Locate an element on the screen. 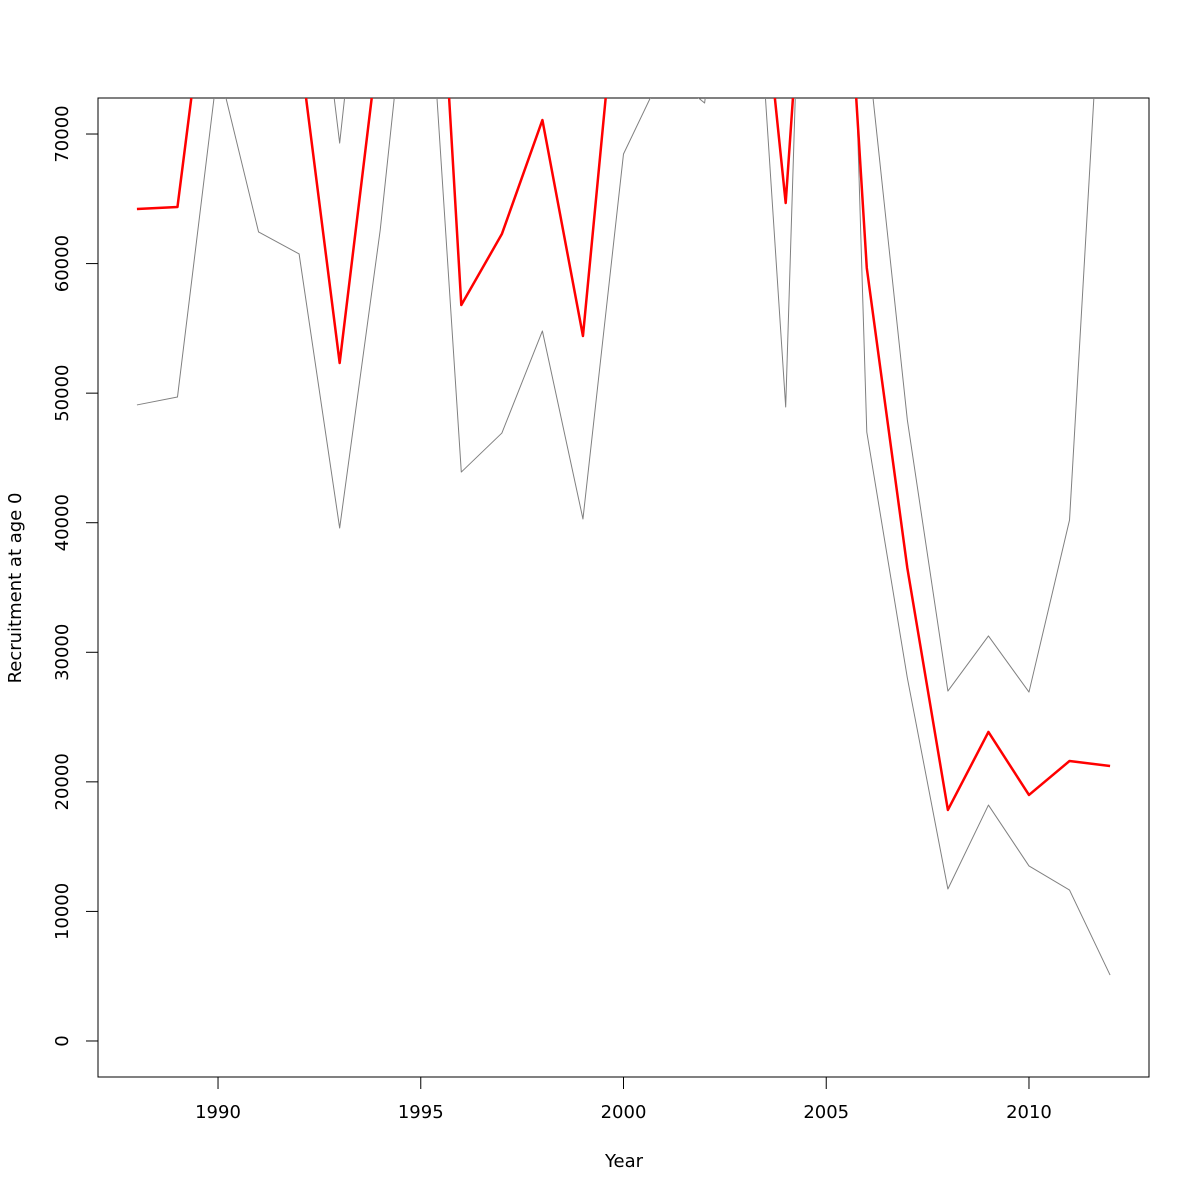  y-axis-label: Recruitment at age 0 is located at coordinates (15, 588).